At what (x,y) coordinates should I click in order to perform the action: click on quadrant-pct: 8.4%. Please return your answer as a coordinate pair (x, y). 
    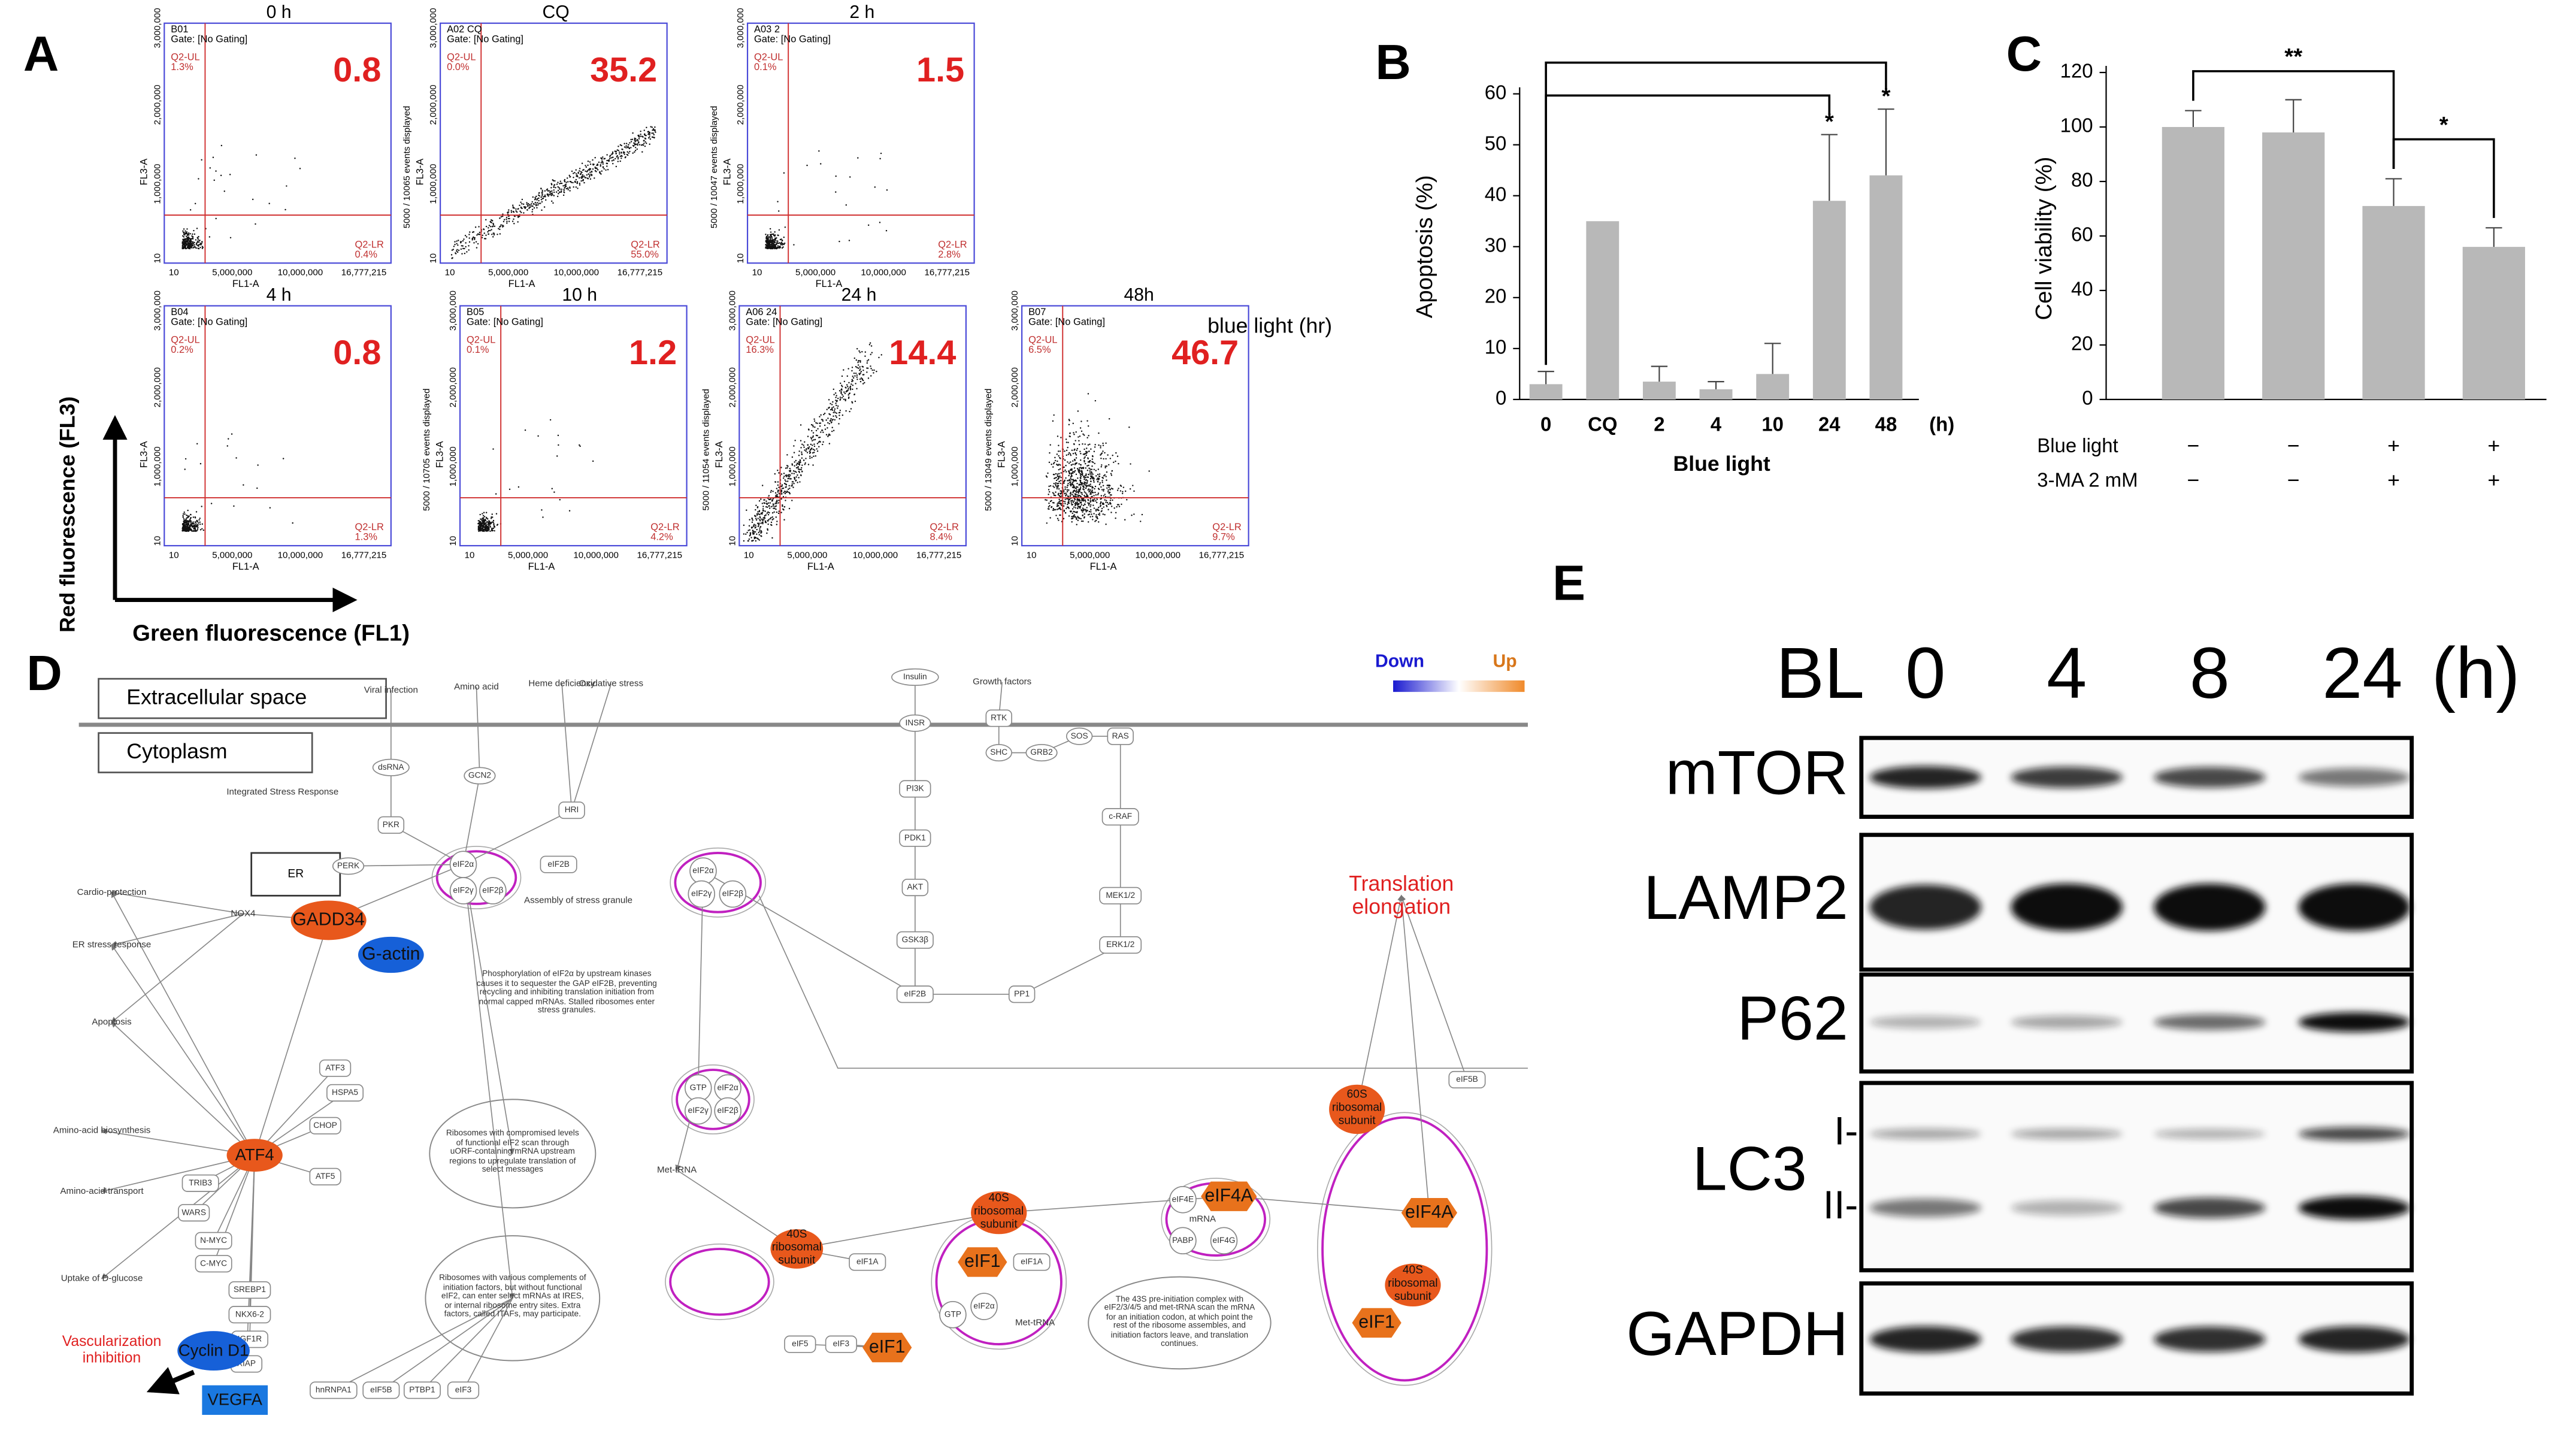
    Looking at the image, I should click on (941, 537).